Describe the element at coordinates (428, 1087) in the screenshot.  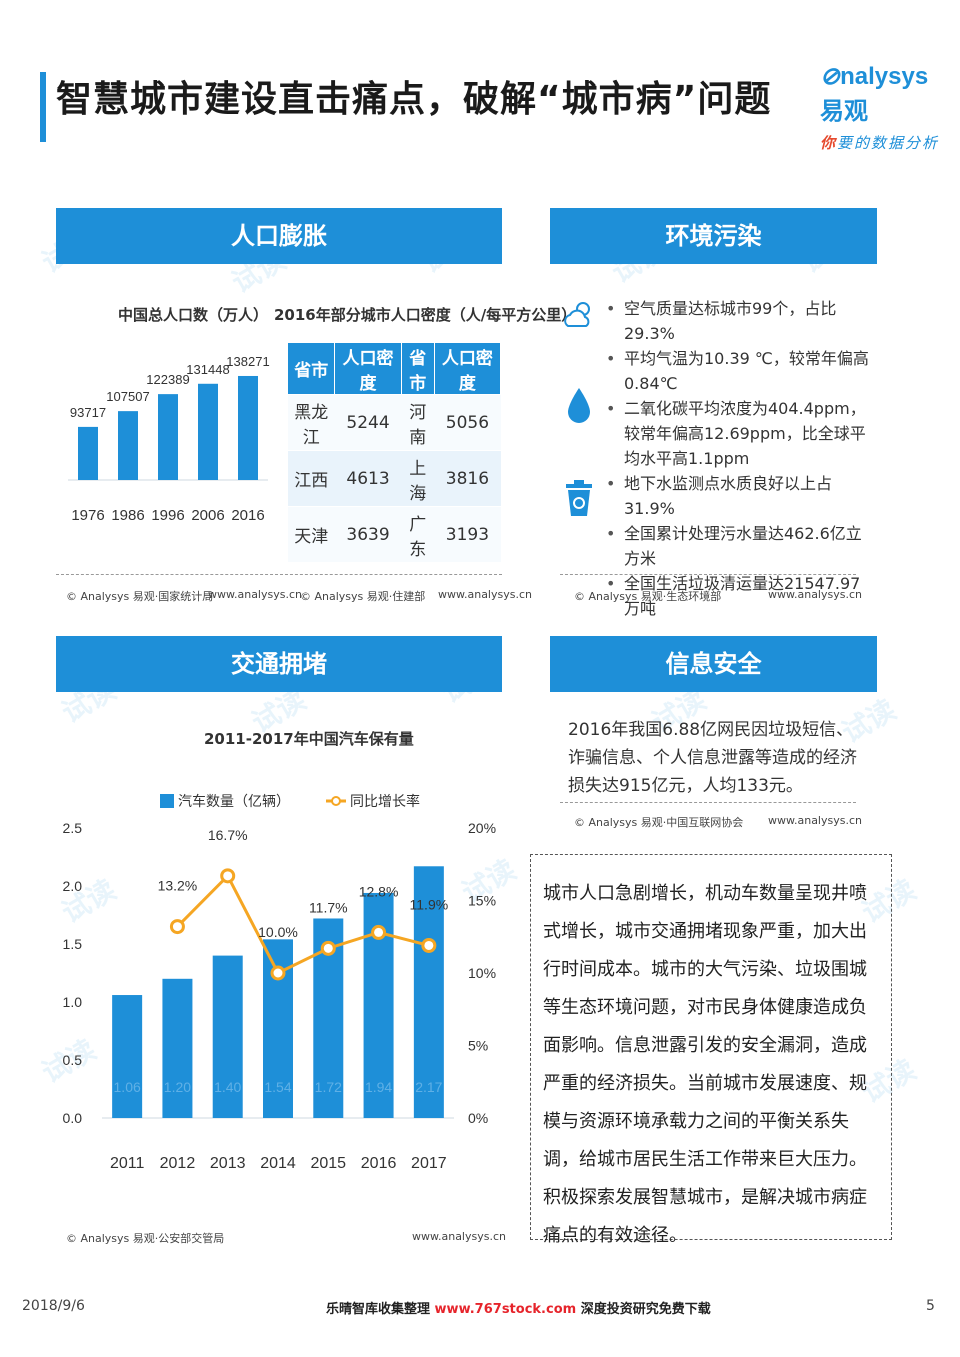
I see `car-count-label: 2.17` at that location.